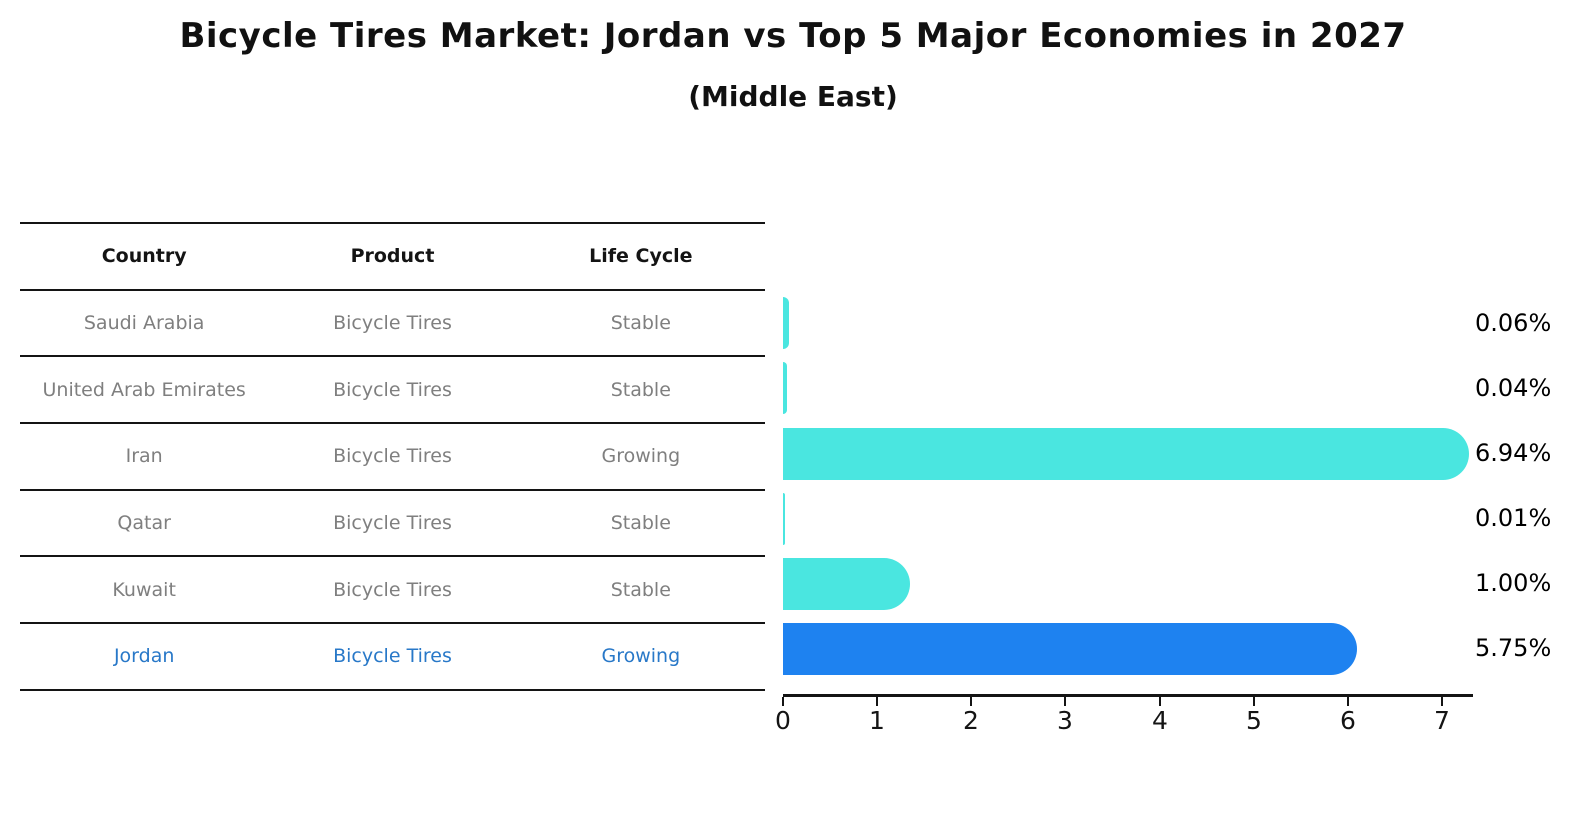  Describe the element at coordinates (1348, 720) in the screenshot. I see `x-tick-label: 6` at that location.